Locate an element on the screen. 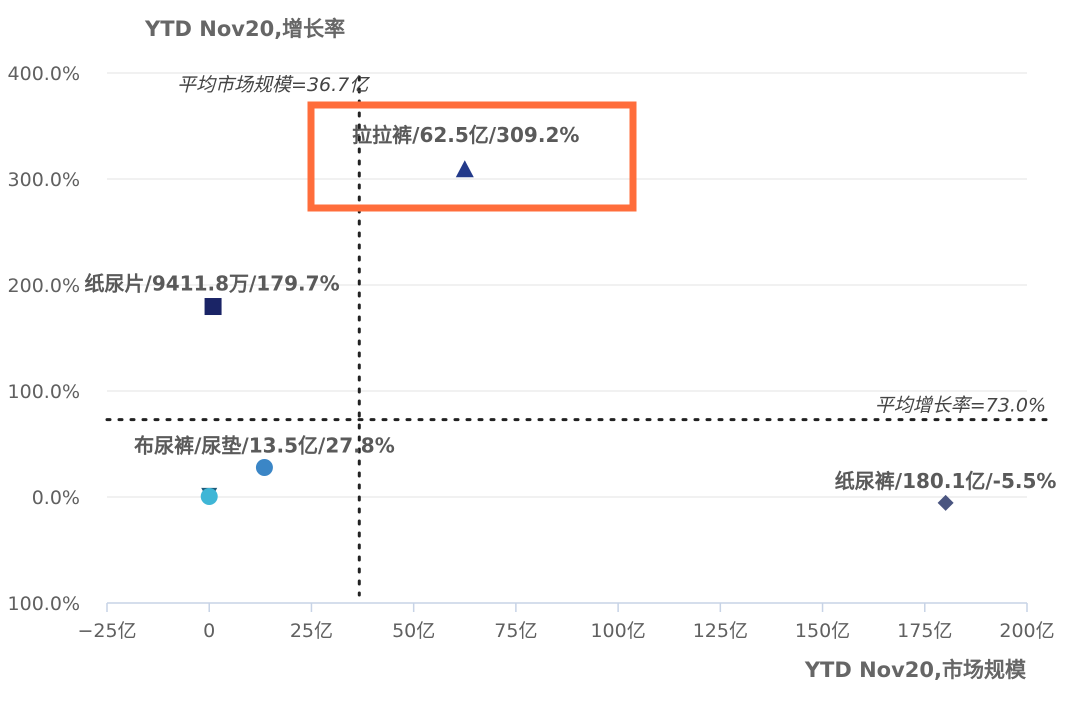  x-tick-label: −25亿 is located at coordinates (106, 631).